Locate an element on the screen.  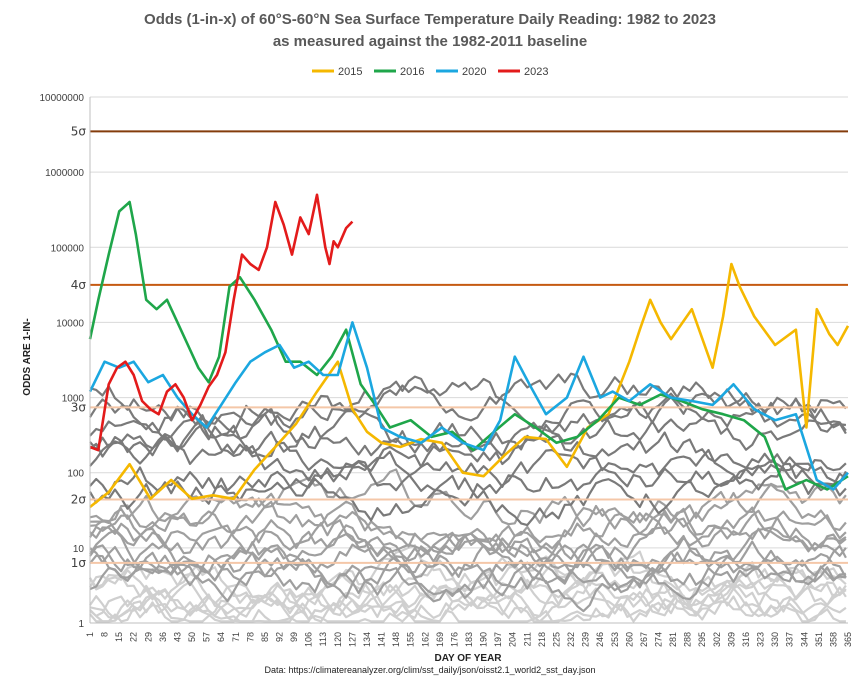
x-tick-label: 260 is located at coordinates (629, 639).